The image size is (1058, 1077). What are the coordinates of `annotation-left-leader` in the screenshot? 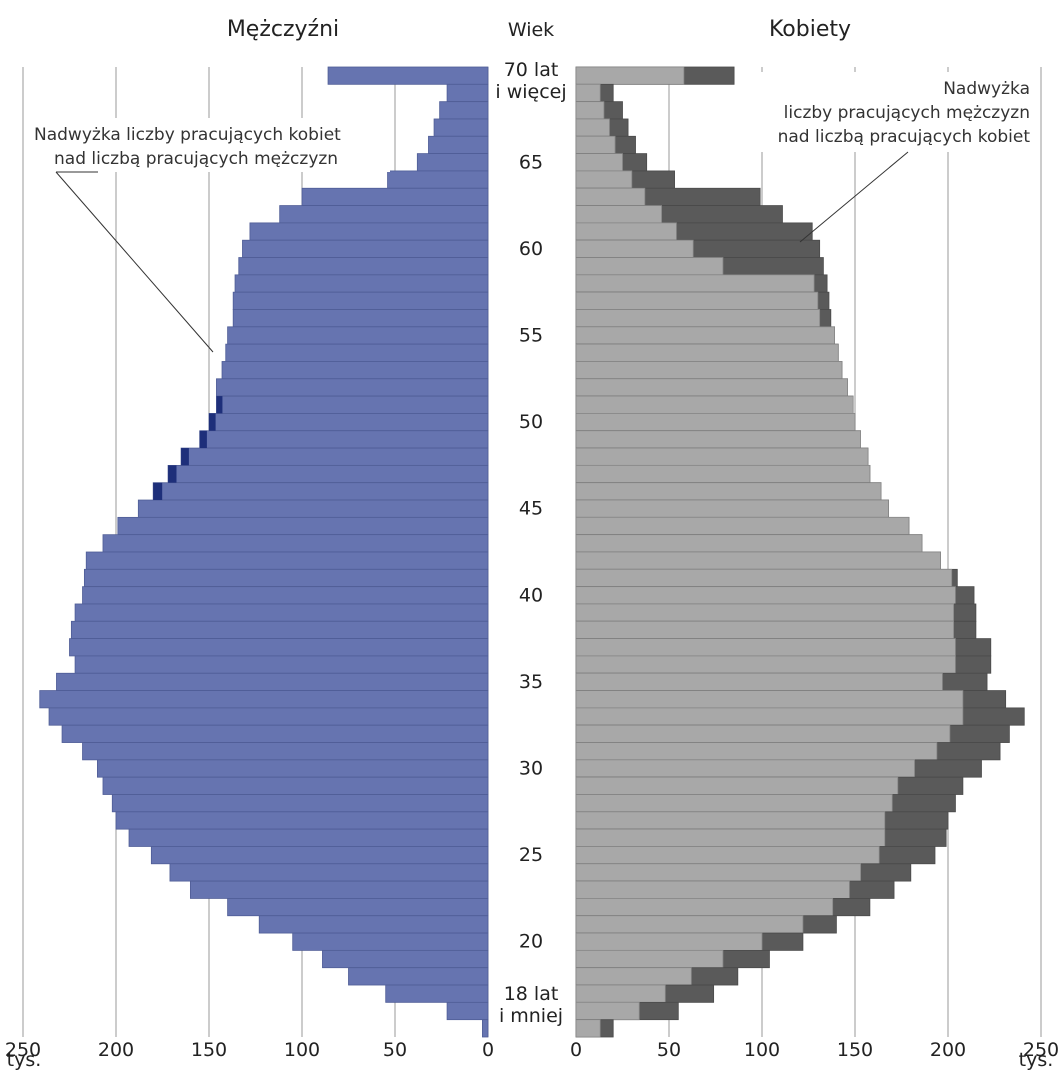 It's located at (134, 262).